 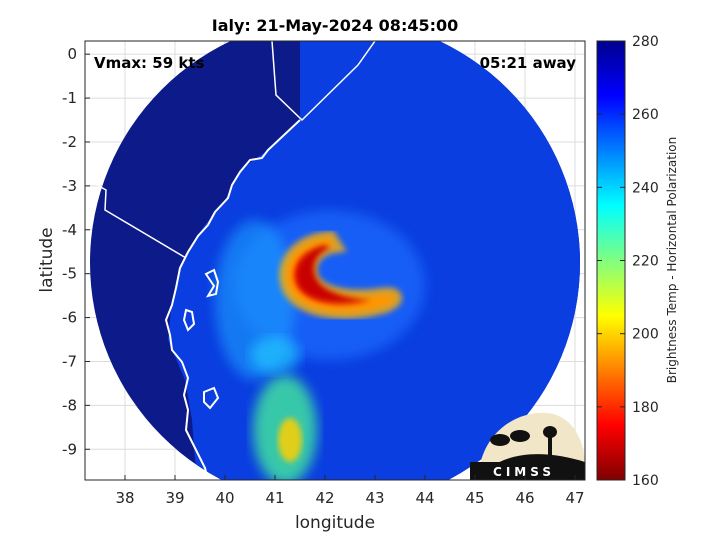 I want to click on y-tick-label: -6, so click(x=69, y=318).